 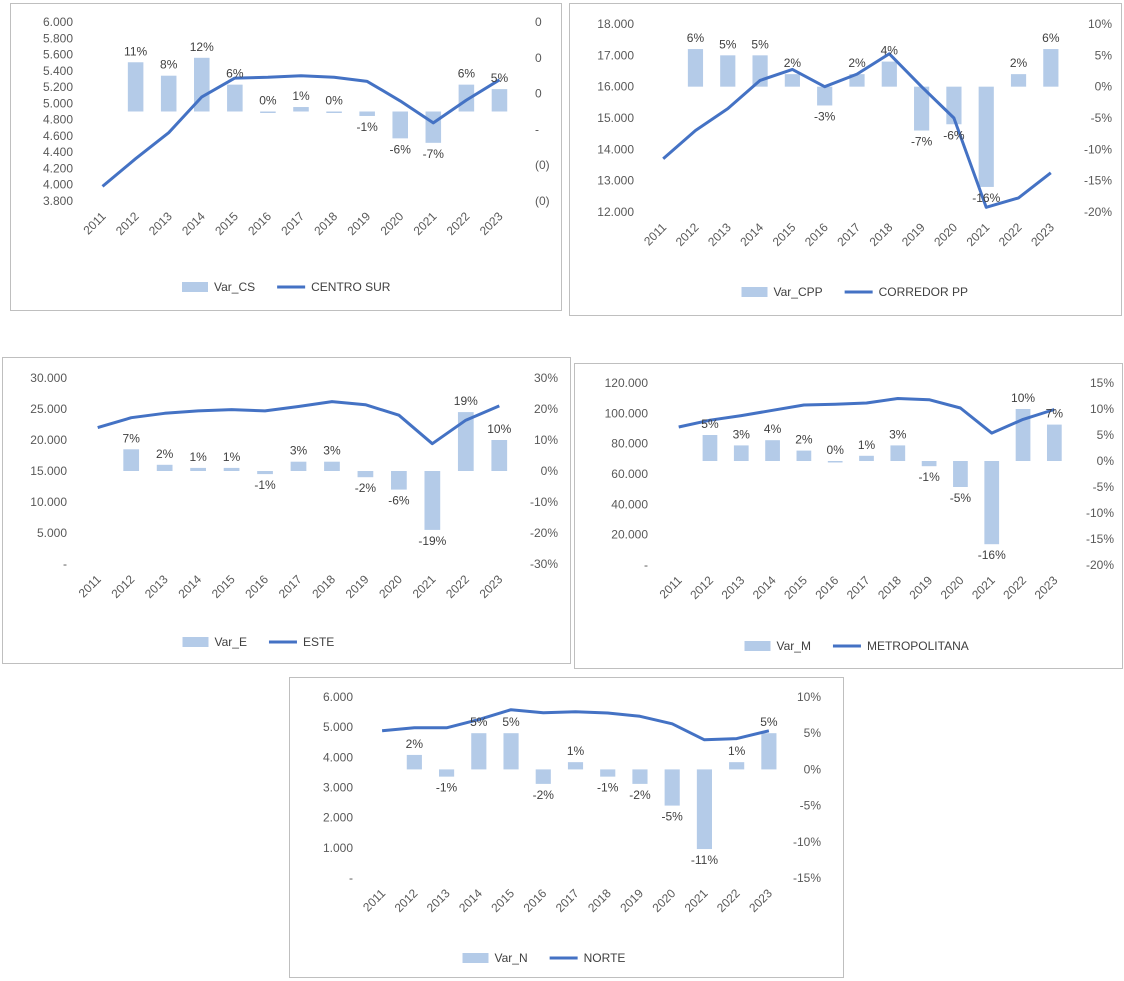 I want to click on left-axis-tick: 5.600, so click(x=58, y=55).